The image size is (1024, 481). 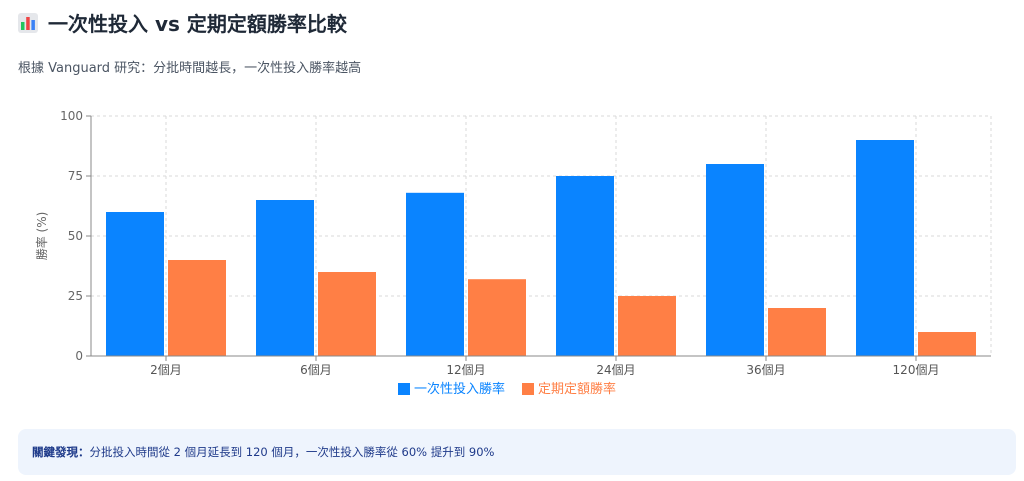 I want to click on x-tick-label: 24個月, so click(x=615, y=370).